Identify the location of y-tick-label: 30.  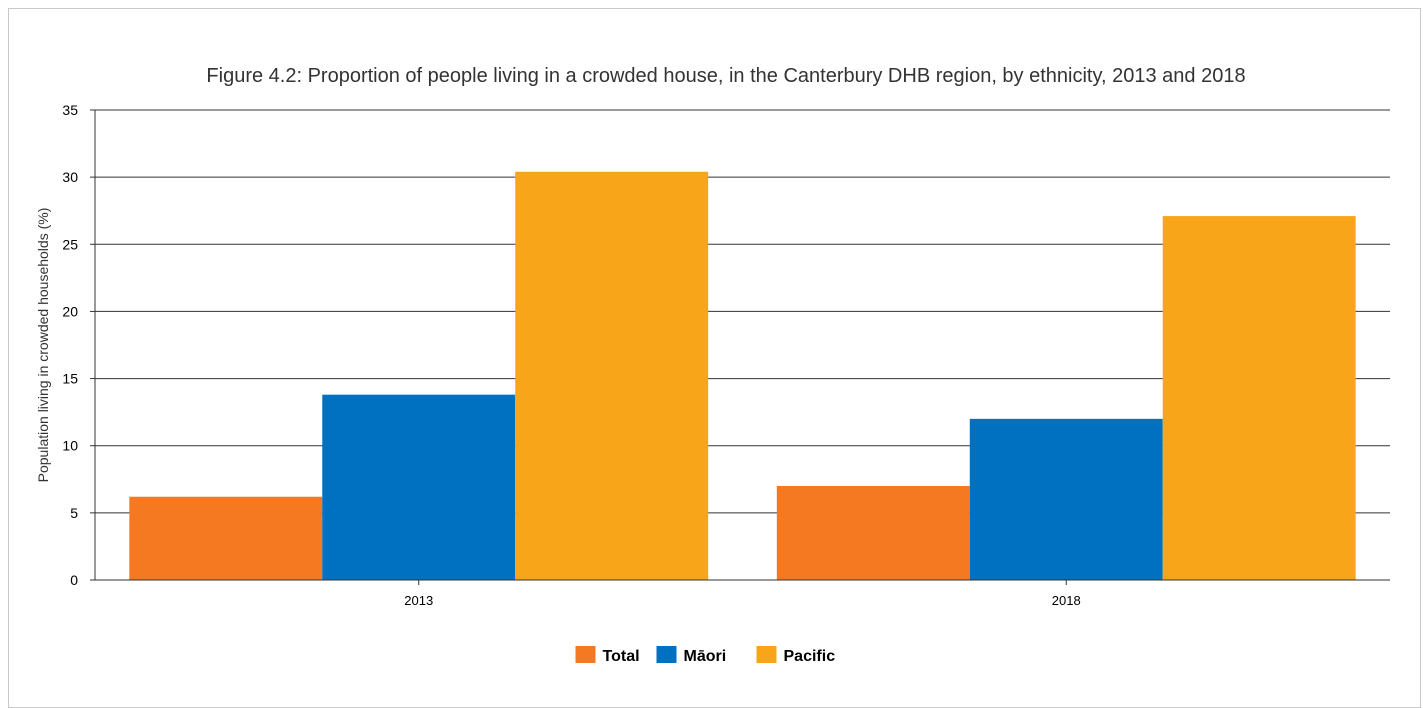
(70, 177).